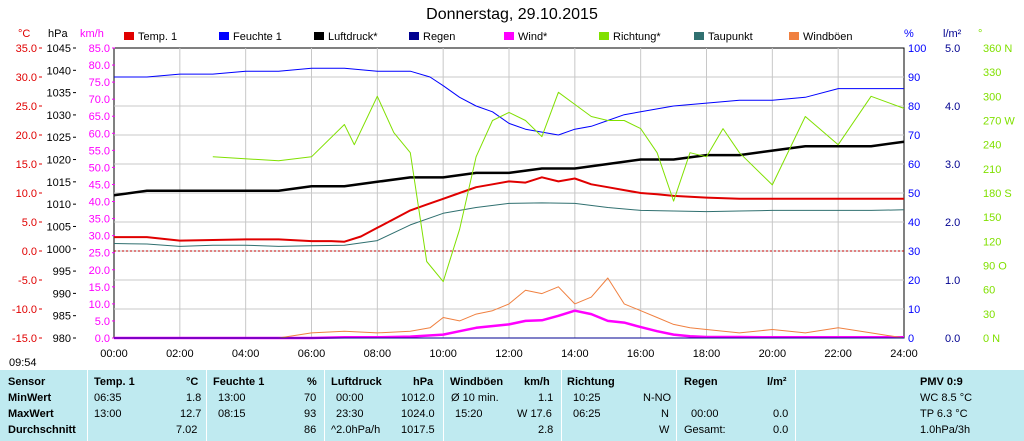 Image resolution: width=1024 pixels, height=441 pixels. Describe the element at coordinates (108, 414) in the screenshot. I see `temp-max-time: 13:00` at that location.